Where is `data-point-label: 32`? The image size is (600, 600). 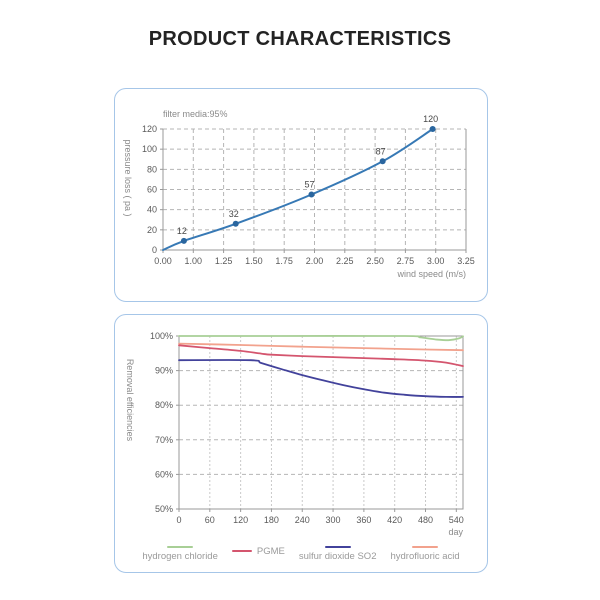
data-point-label: 32 is located at coordinates (234, 214).